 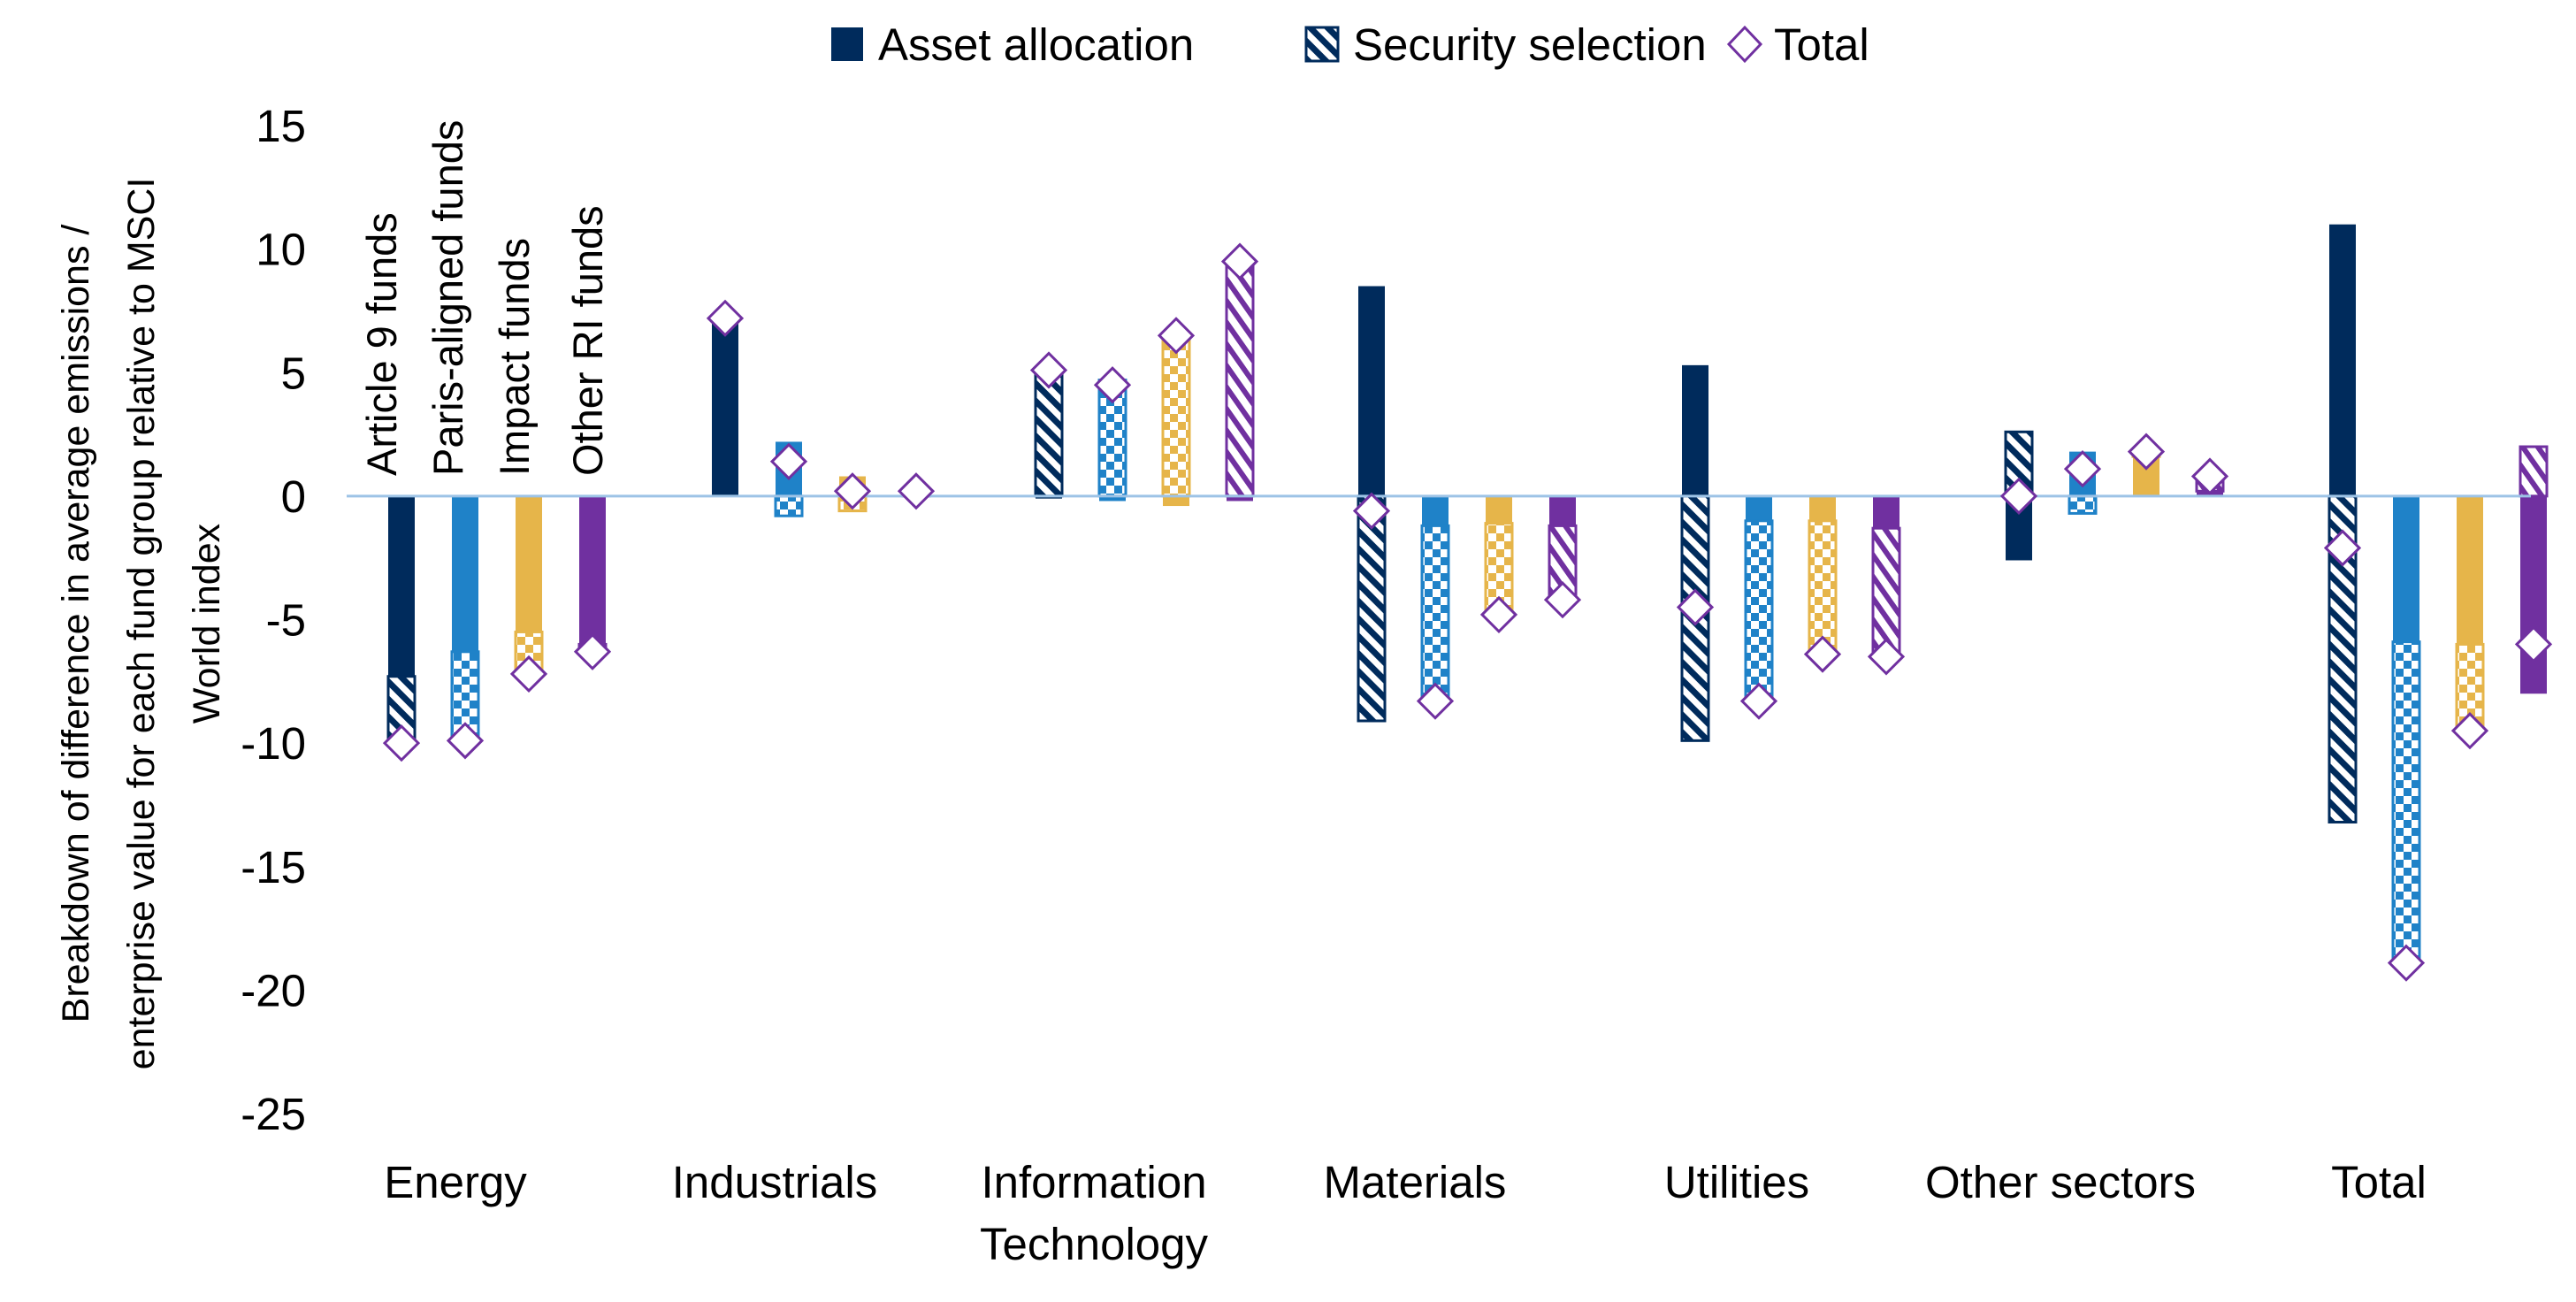 What do you see at coordinates (1823, 654) in the screenshot?
I see `total-marker-utilities-impact-funds` at bounding box center [1823, 654].